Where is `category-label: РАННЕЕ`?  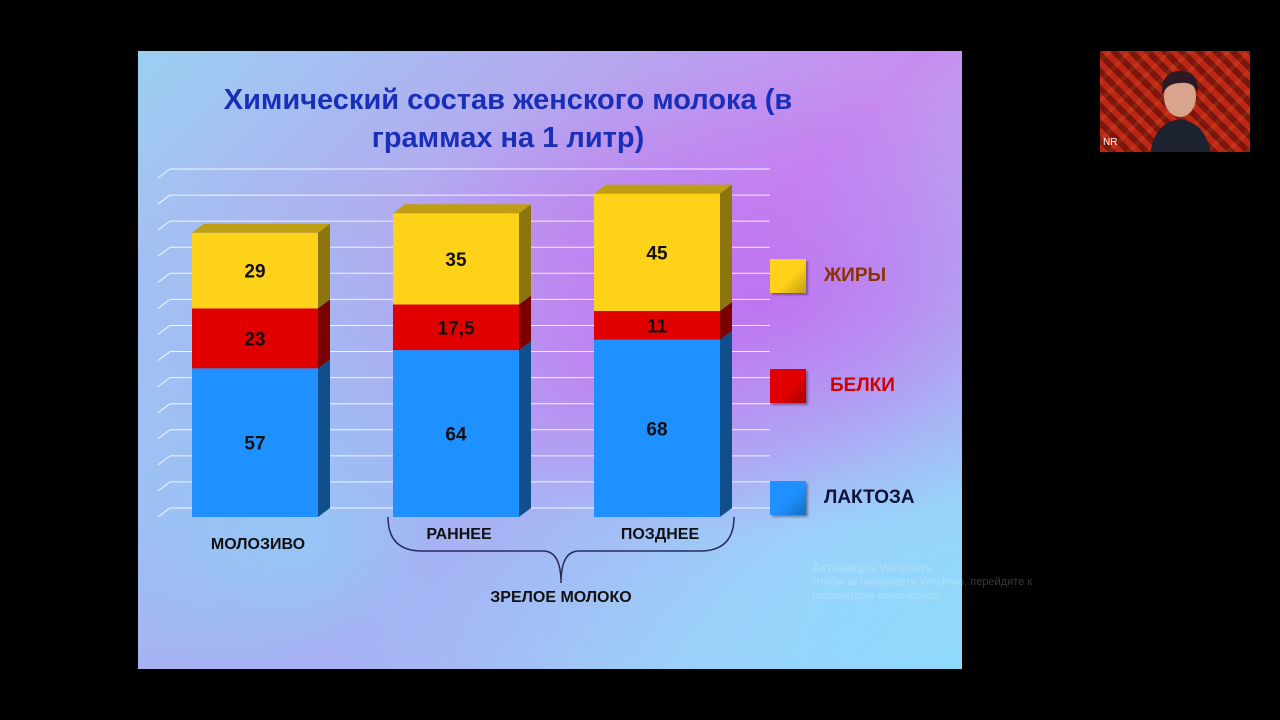
category-label: РАННЕЕ is located at coordinates (459, 534).